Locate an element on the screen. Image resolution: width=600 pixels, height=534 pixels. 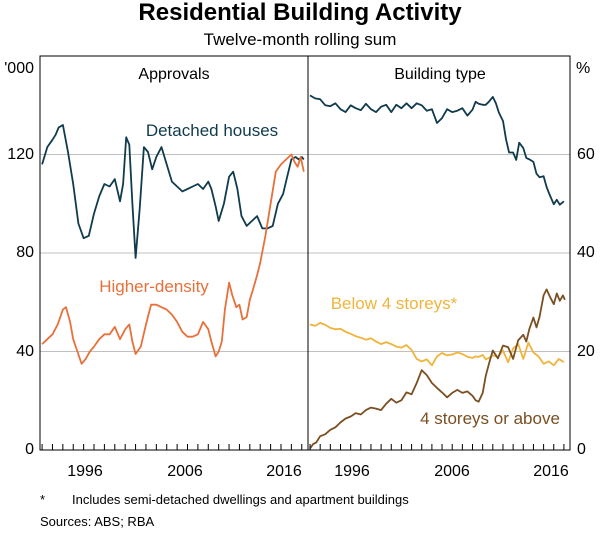
right-panel-title: Building type is located at coordinates (440, 74).